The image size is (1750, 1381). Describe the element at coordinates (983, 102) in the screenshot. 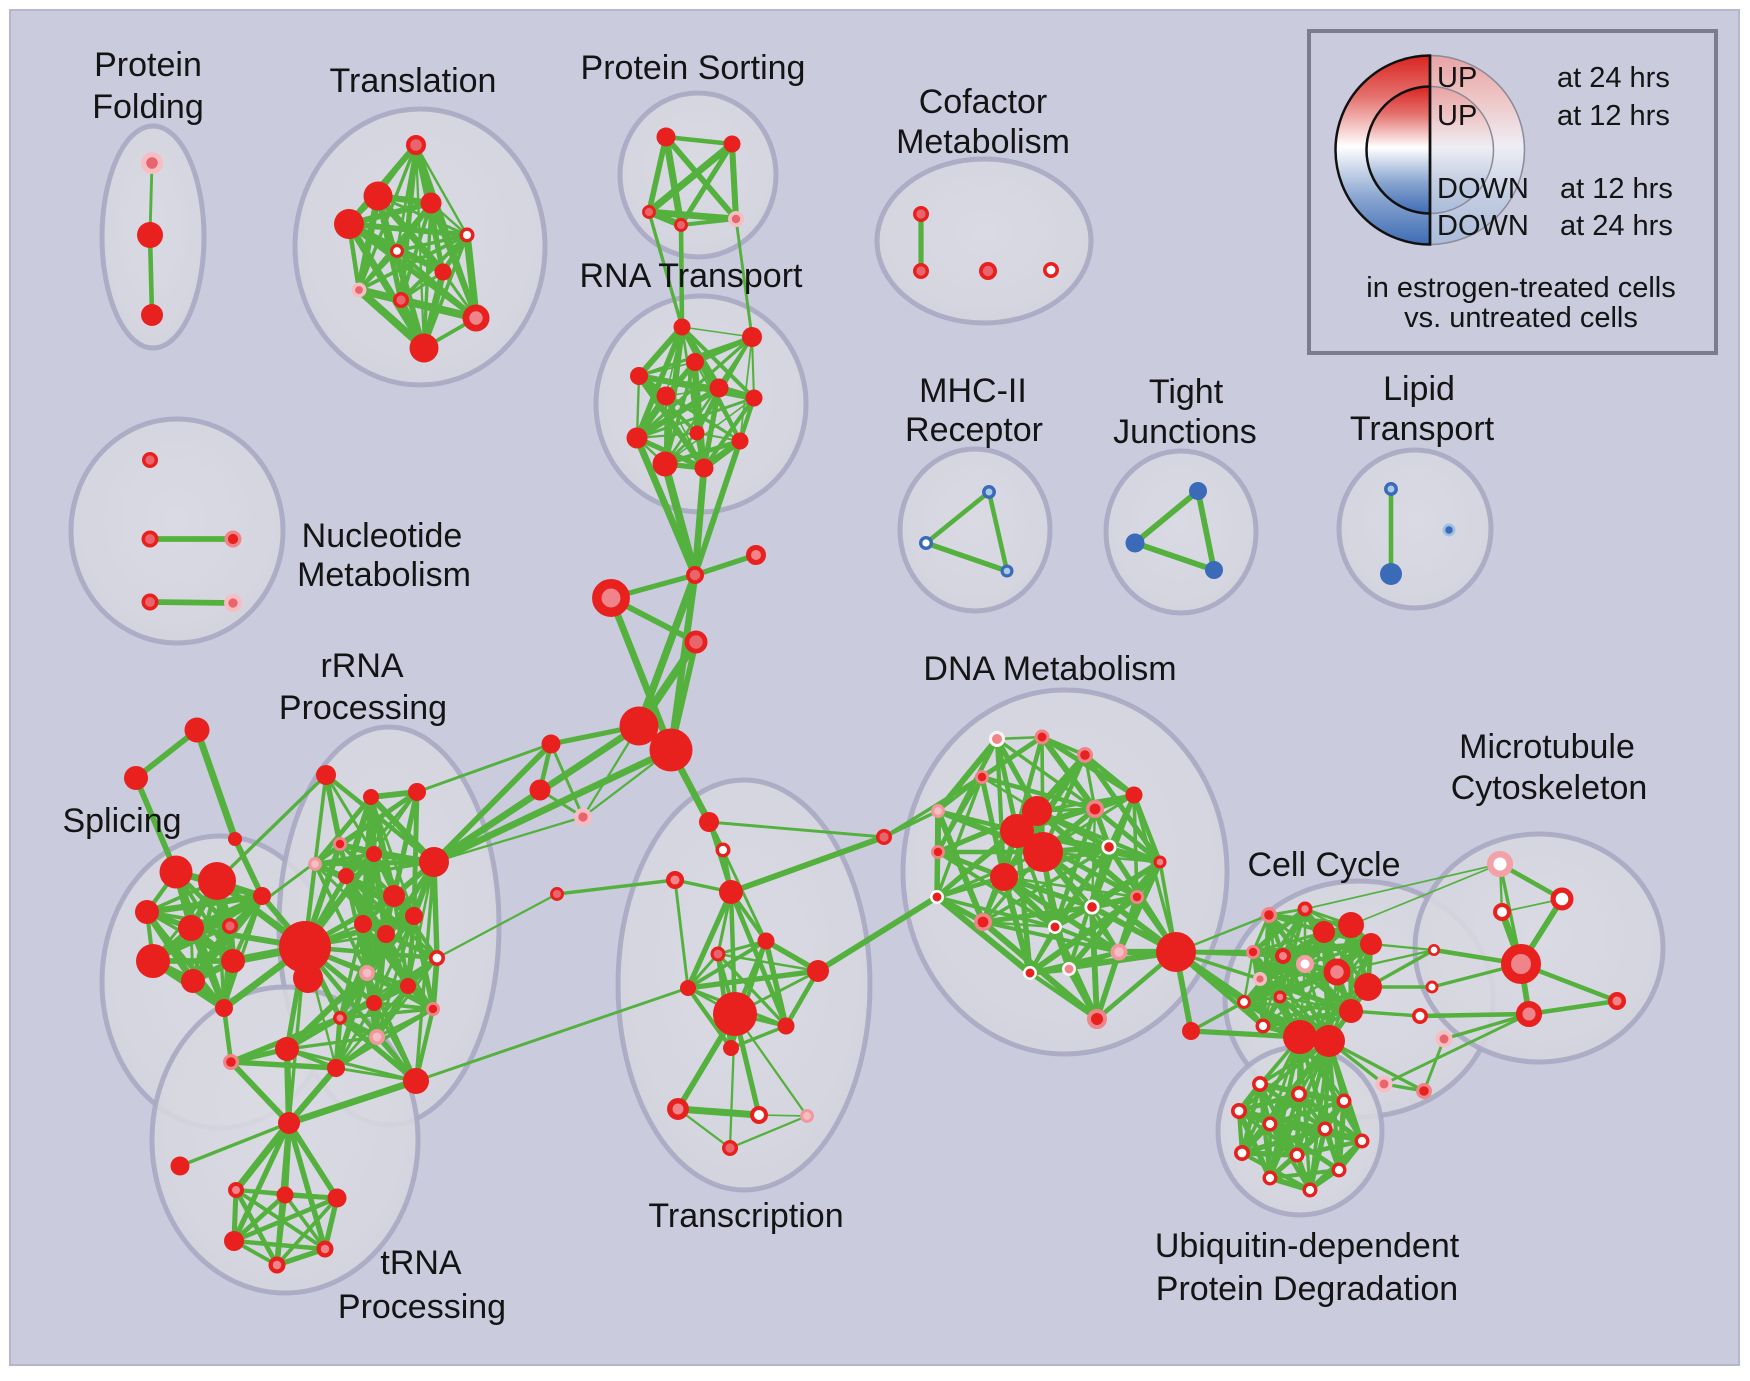

I see `svg-text: Cofactor` at that location.